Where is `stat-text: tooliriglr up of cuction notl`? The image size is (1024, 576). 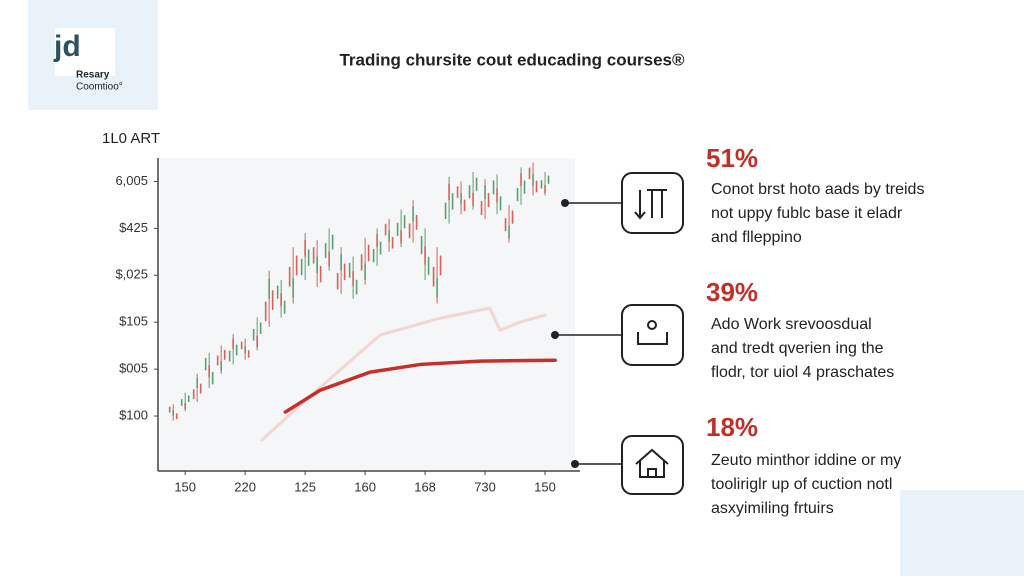 stat-text: tooliriglr up of cuction notl is located at coordinates (801, 484).